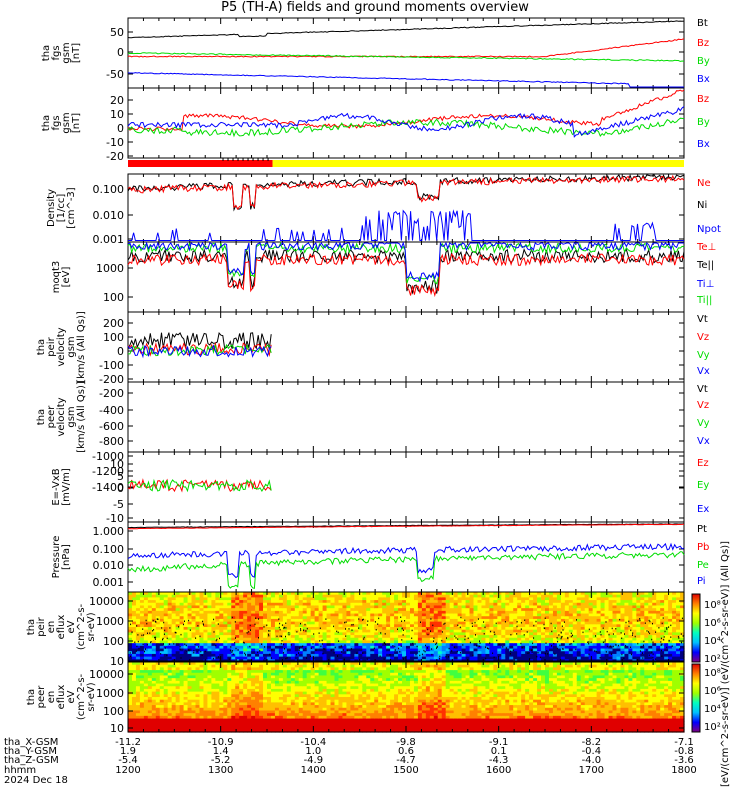 The image size is (750, 800). Describe the element at coordinates (128, 760) in the screenshot. I see `x-row-value: -5.4` at that location.